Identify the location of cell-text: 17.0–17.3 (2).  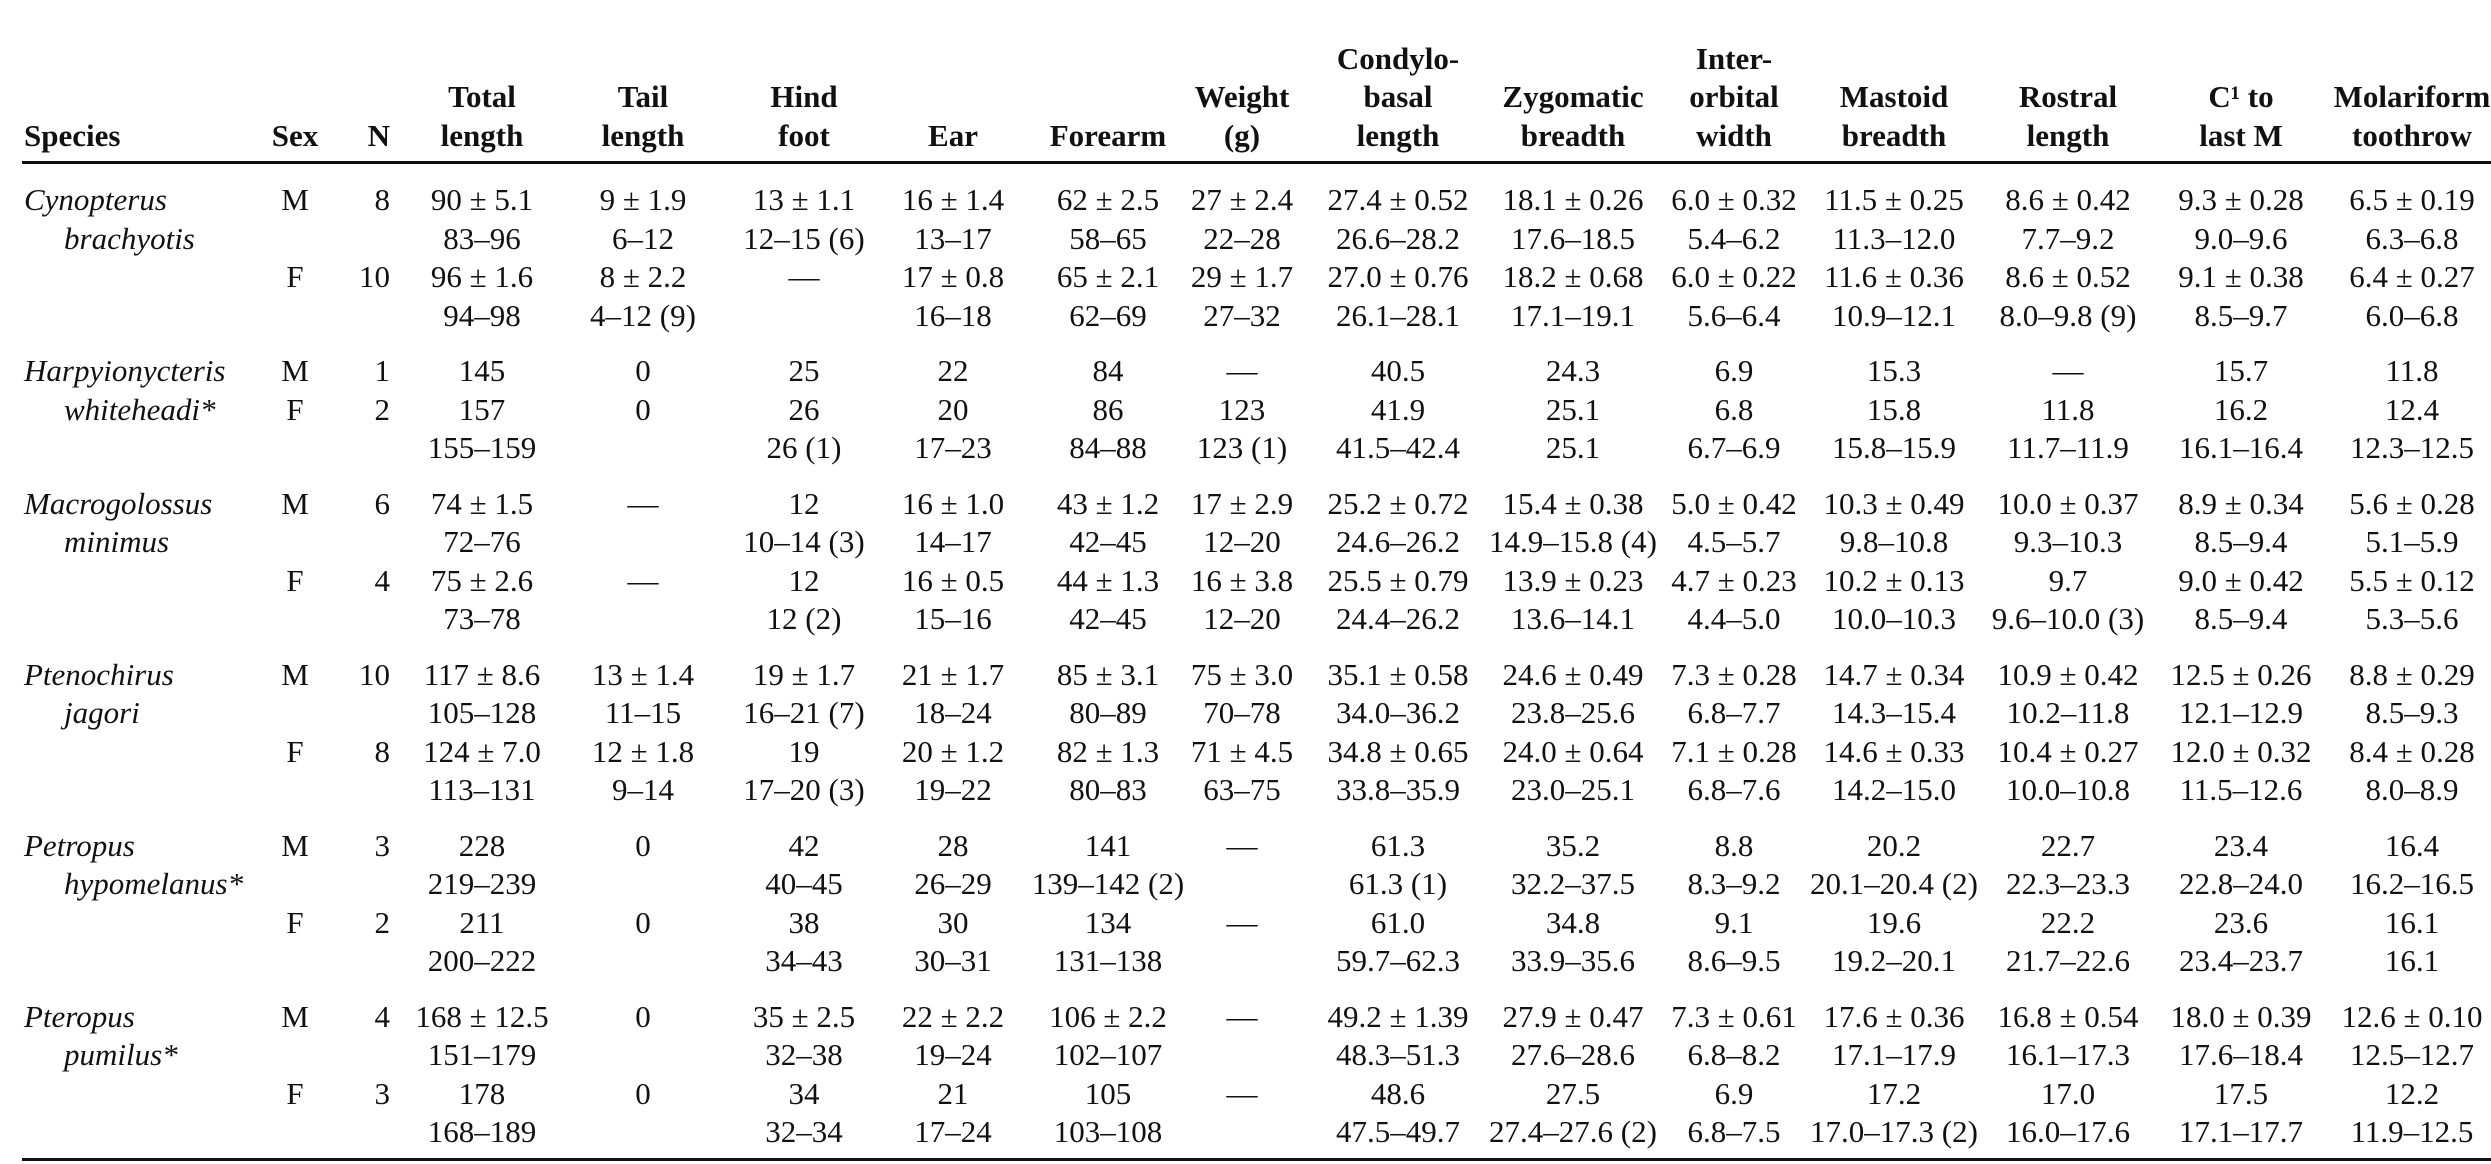
(1894, 1131).